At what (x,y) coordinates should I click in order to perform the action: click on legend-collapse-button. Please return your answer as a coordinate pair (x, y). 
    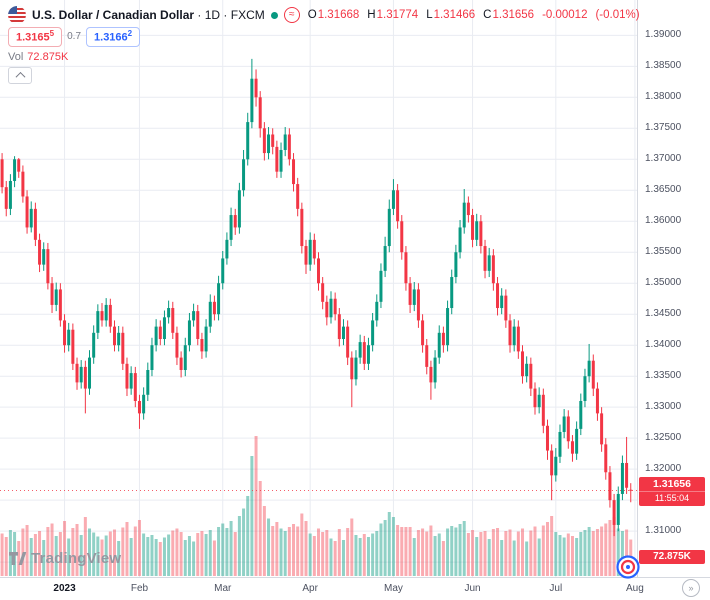
    Looking at the image, I should click on (20, 75).